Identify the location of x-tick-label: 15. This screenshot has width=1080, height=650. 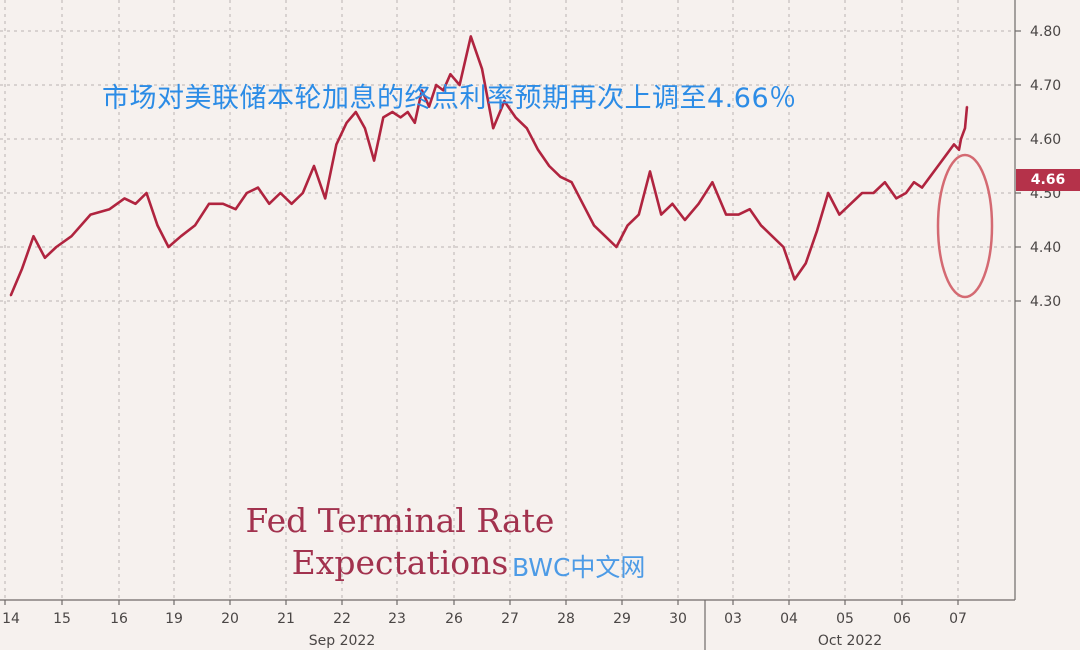
(62, 619).